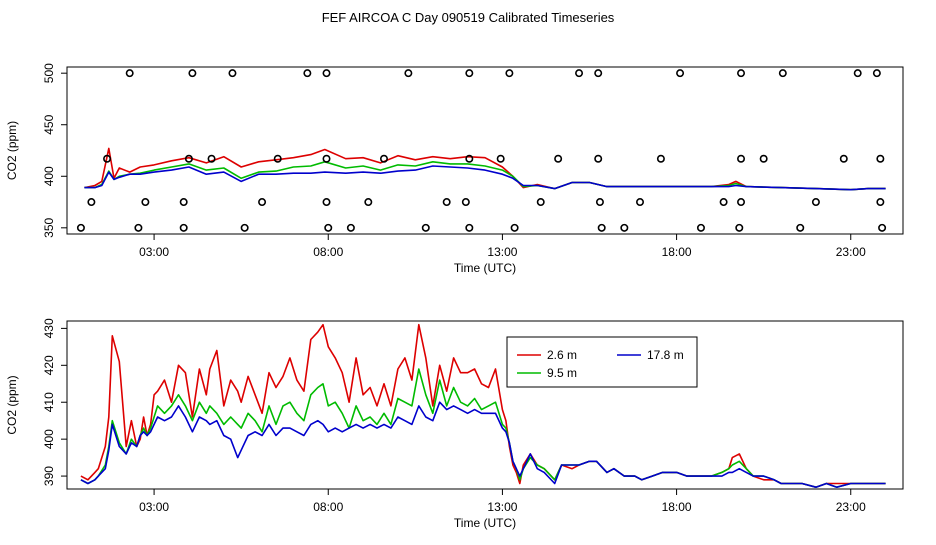  I want to click on legend-box, so click(602, 362).